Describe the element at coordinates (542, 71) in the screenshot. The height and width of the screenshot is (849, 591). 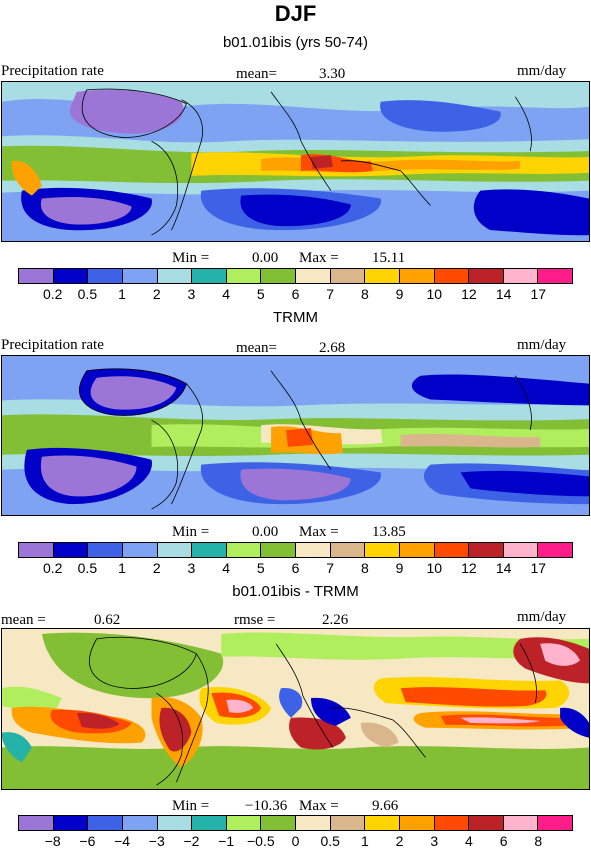
I see `panel-1-units: mm/day` at that location.